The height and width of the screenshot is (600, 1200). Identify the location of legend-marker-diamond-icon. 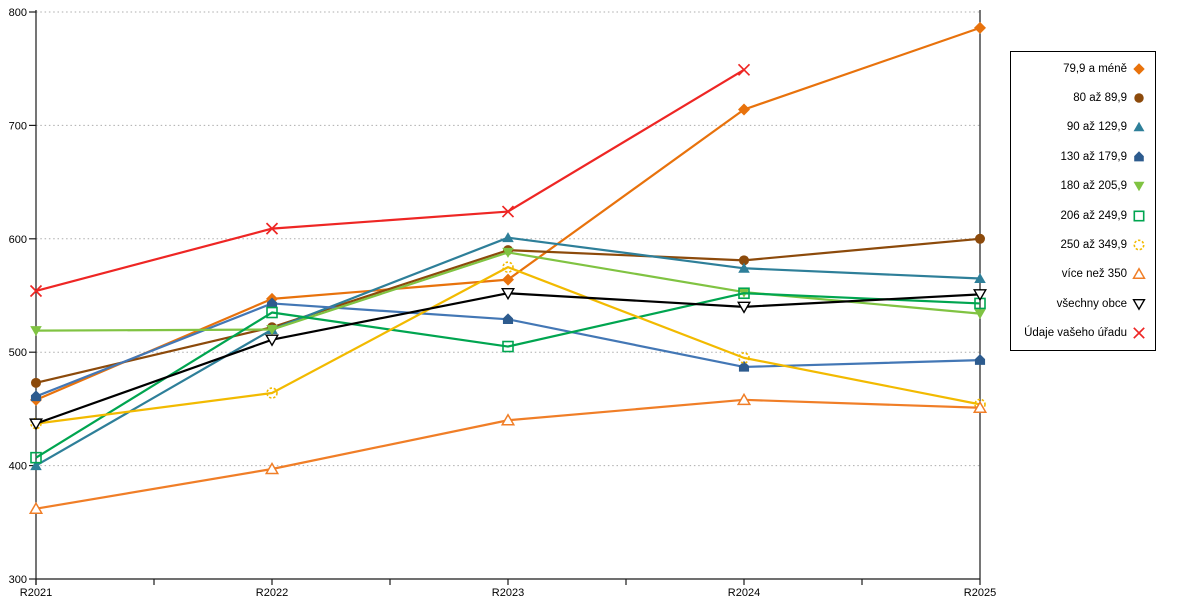
(1139, 68).